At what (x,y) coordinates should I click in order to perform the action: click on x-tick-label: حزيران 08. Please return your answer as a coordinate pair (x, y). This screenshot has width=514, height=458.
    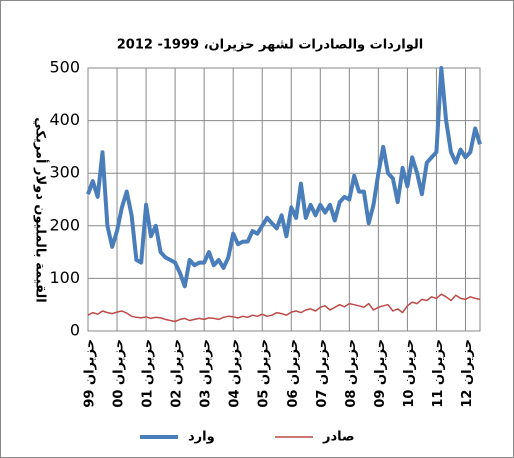
    Looking at the image, I should click on (351, 373).